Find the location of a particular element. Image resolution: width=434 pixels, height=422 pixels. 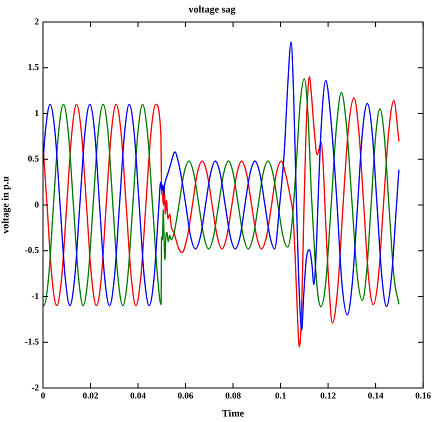

y-tick-label: 1 is located at coordinates (37, 113).